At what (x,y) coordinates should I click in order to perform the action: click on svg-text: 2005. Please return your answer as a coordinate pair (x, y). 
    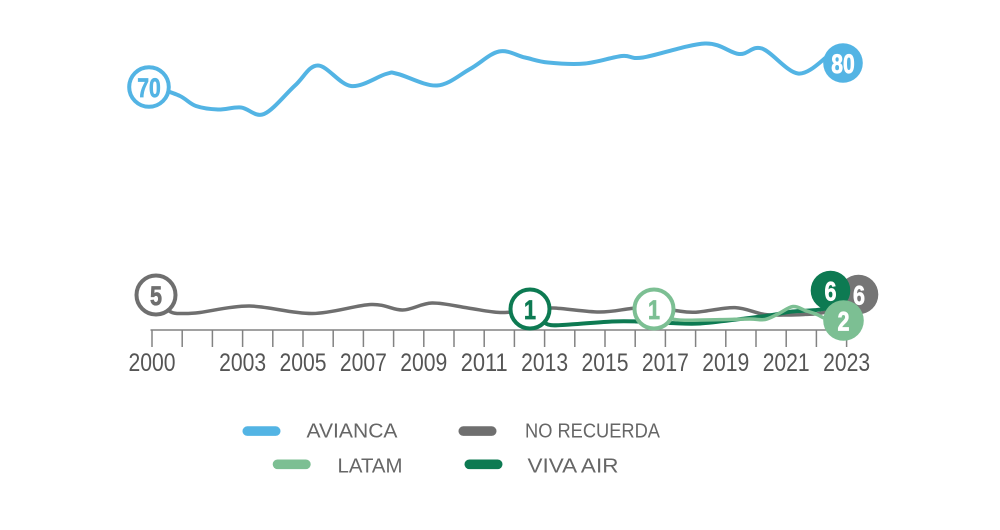
    Looking at the image, I should click on (303, 363).